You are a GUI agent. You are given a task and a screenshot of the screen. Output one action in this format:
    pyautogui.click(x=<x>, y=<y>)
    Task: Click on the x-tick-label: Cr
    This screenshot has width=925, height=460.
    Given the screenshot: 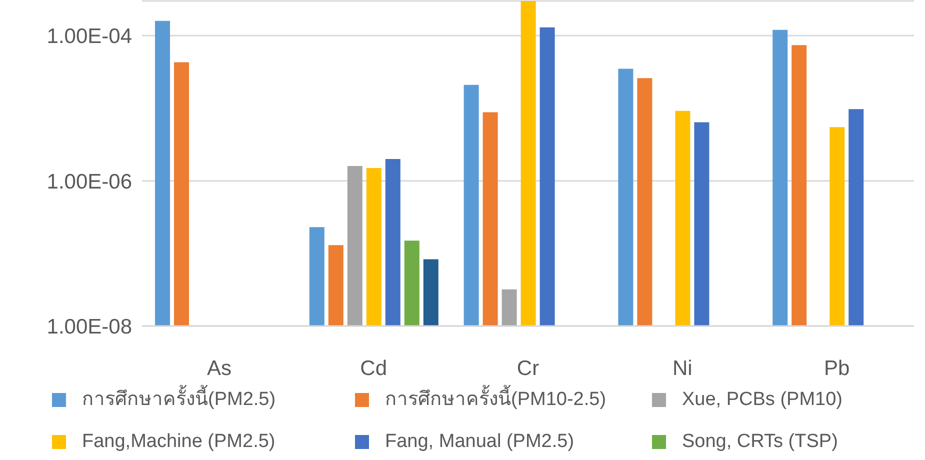 What is the action you would take?
    pyautogui.click(x=528, y=368)
    